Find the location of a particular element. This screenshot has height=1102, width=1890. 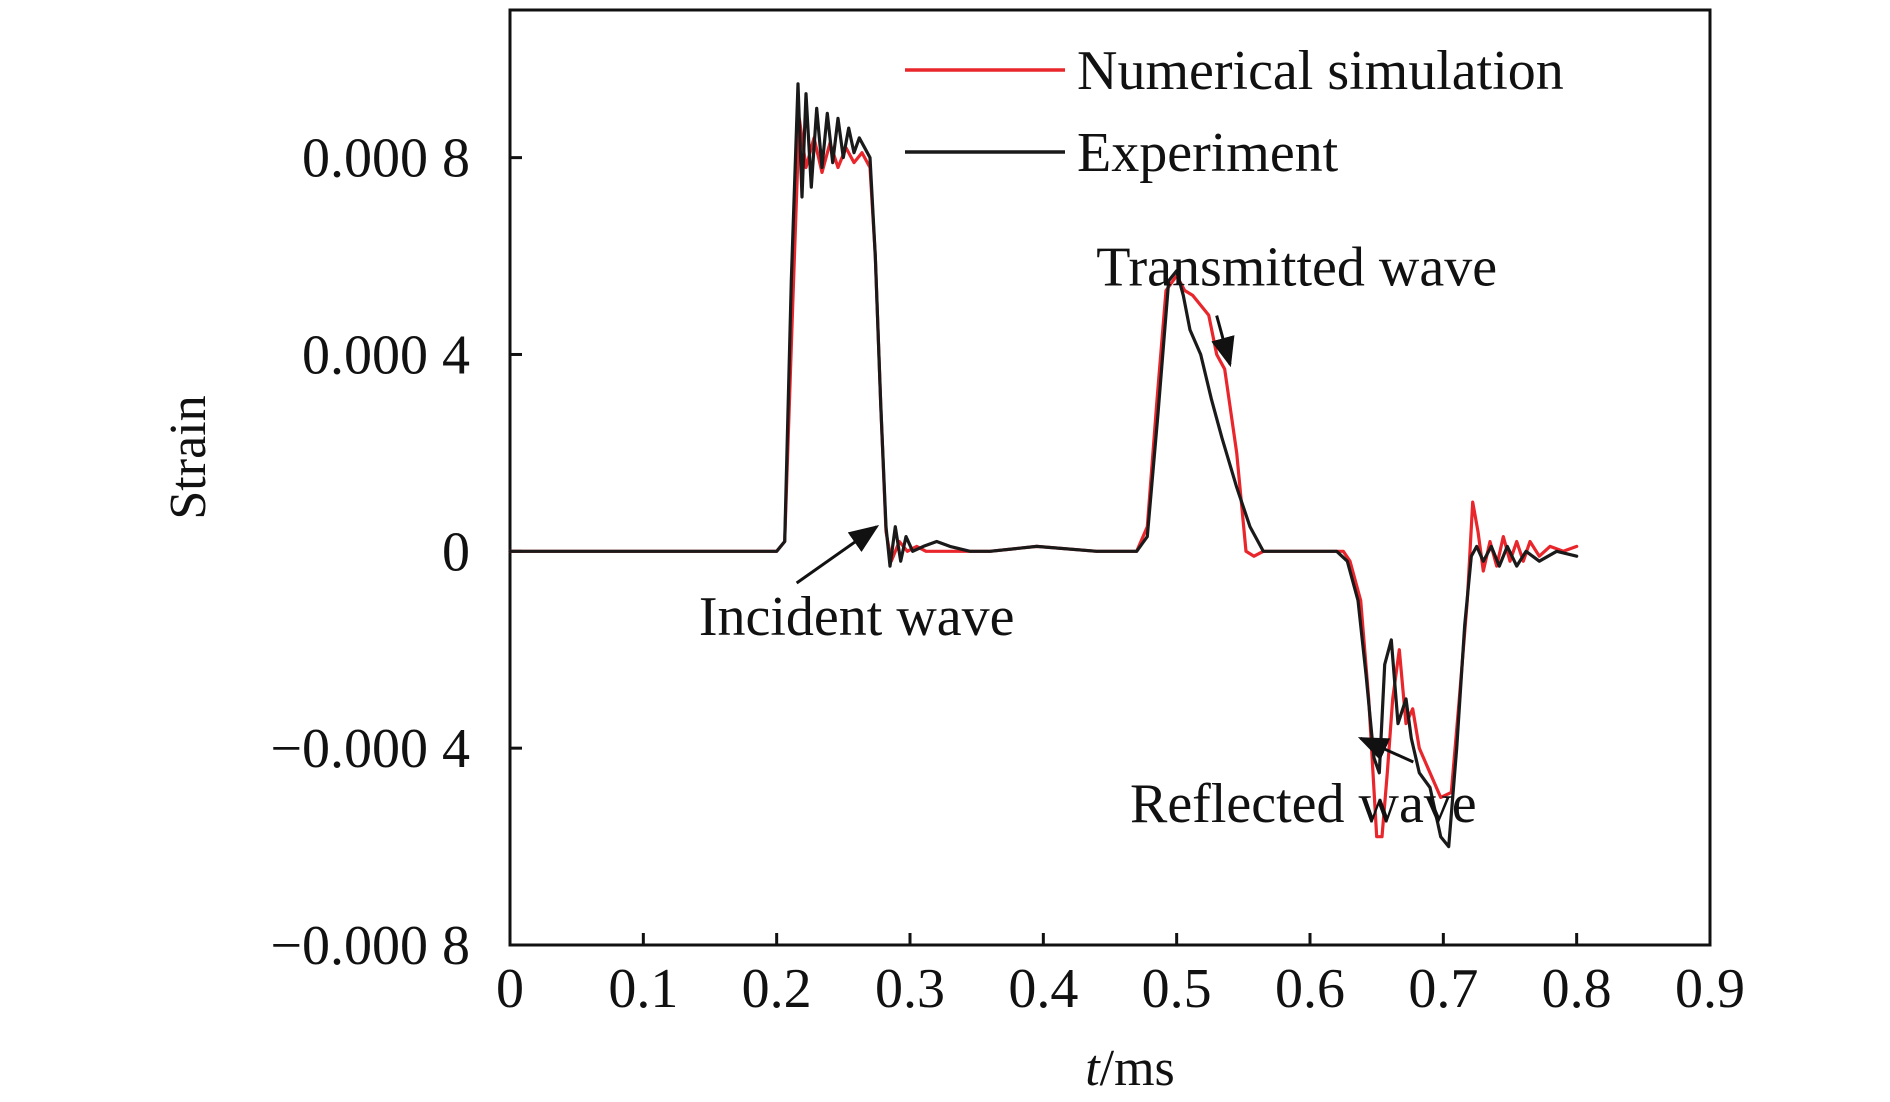

x-tick-label: 0.1 is located at coordinates (643, 989).